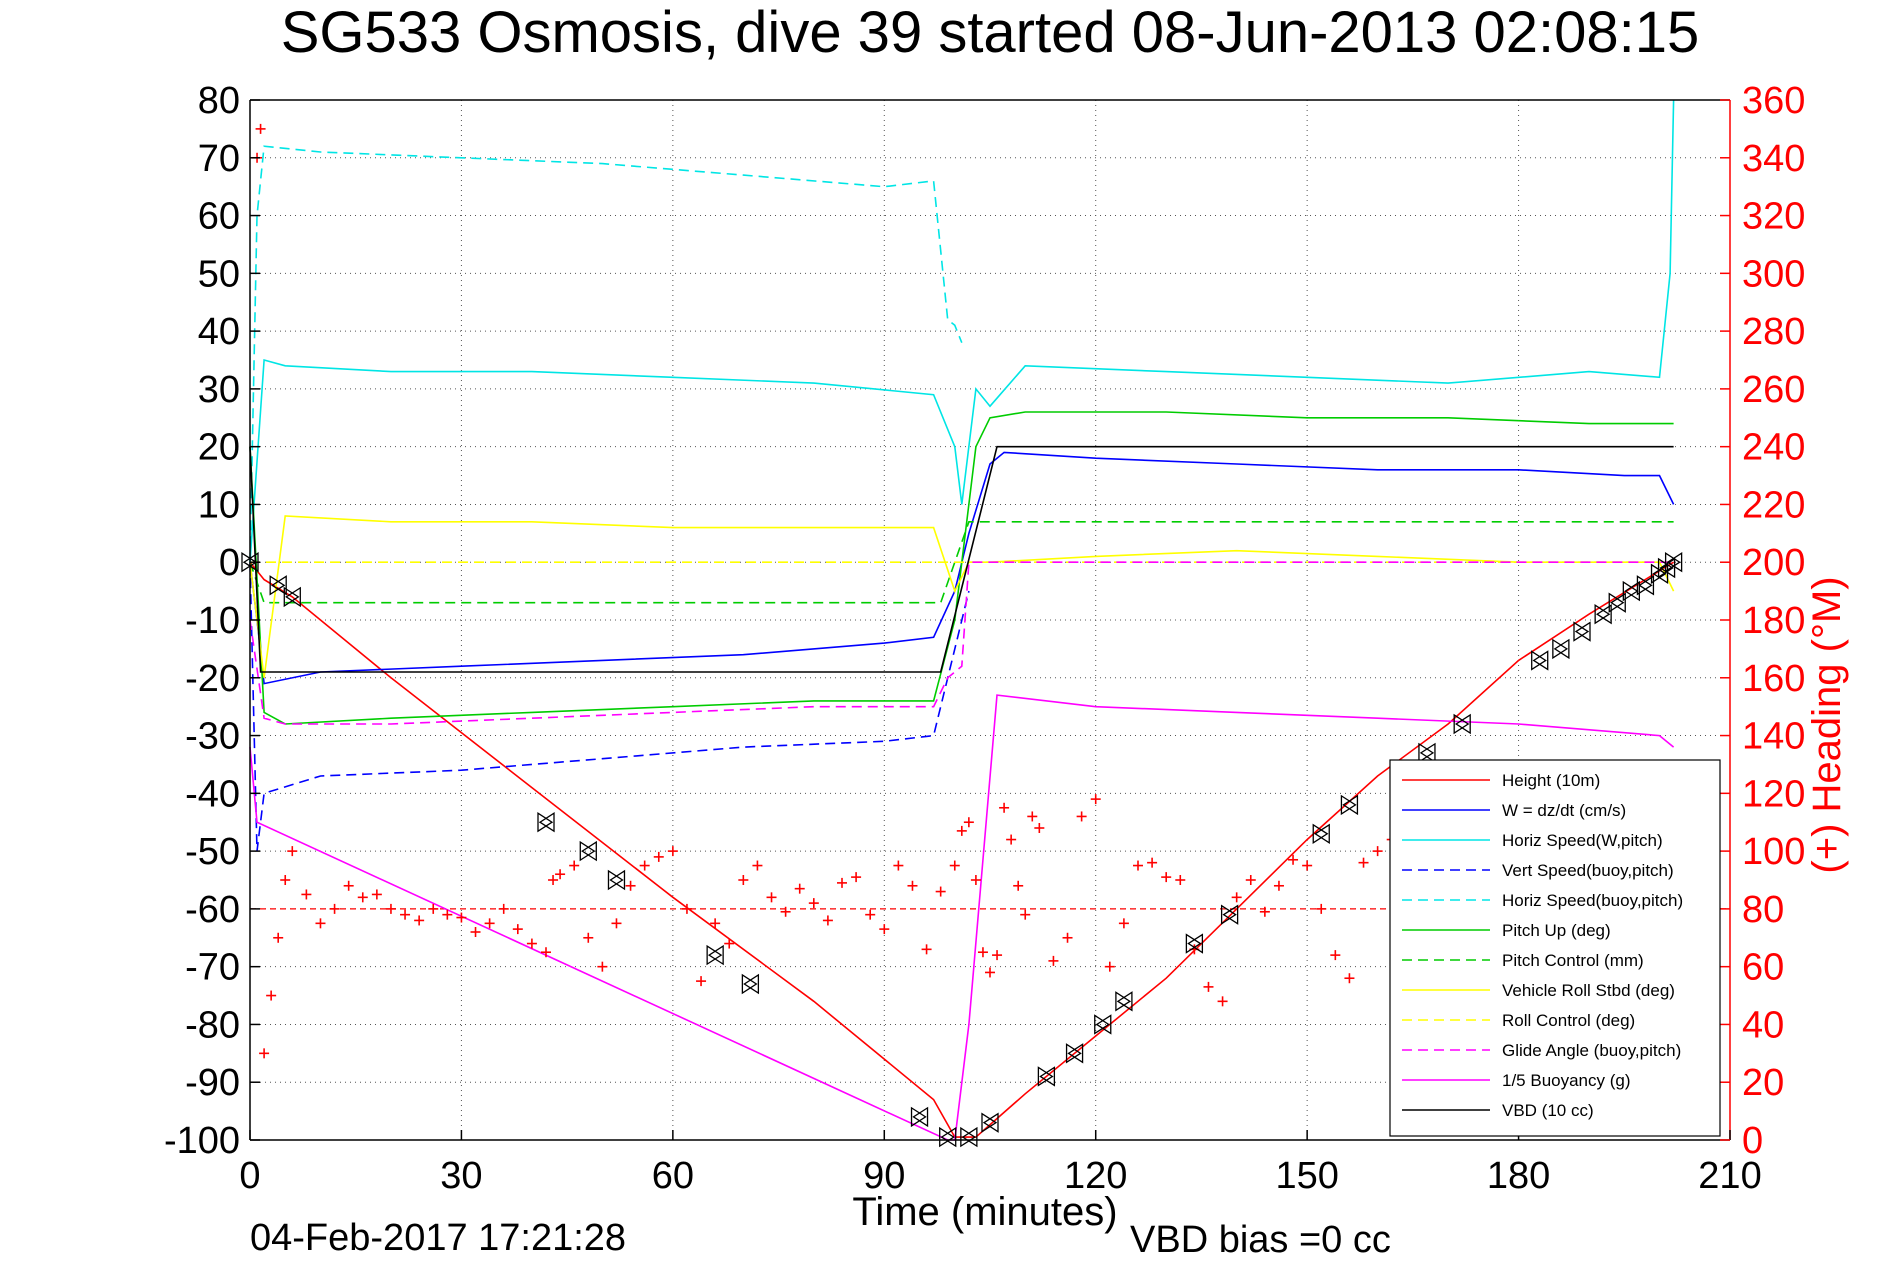 The height and width of the screenshot is (1262, 1891). What do you see at coordinates (1555, 948) in the screenshot?
I see `legend-box` at bounding box center [1555, 948].